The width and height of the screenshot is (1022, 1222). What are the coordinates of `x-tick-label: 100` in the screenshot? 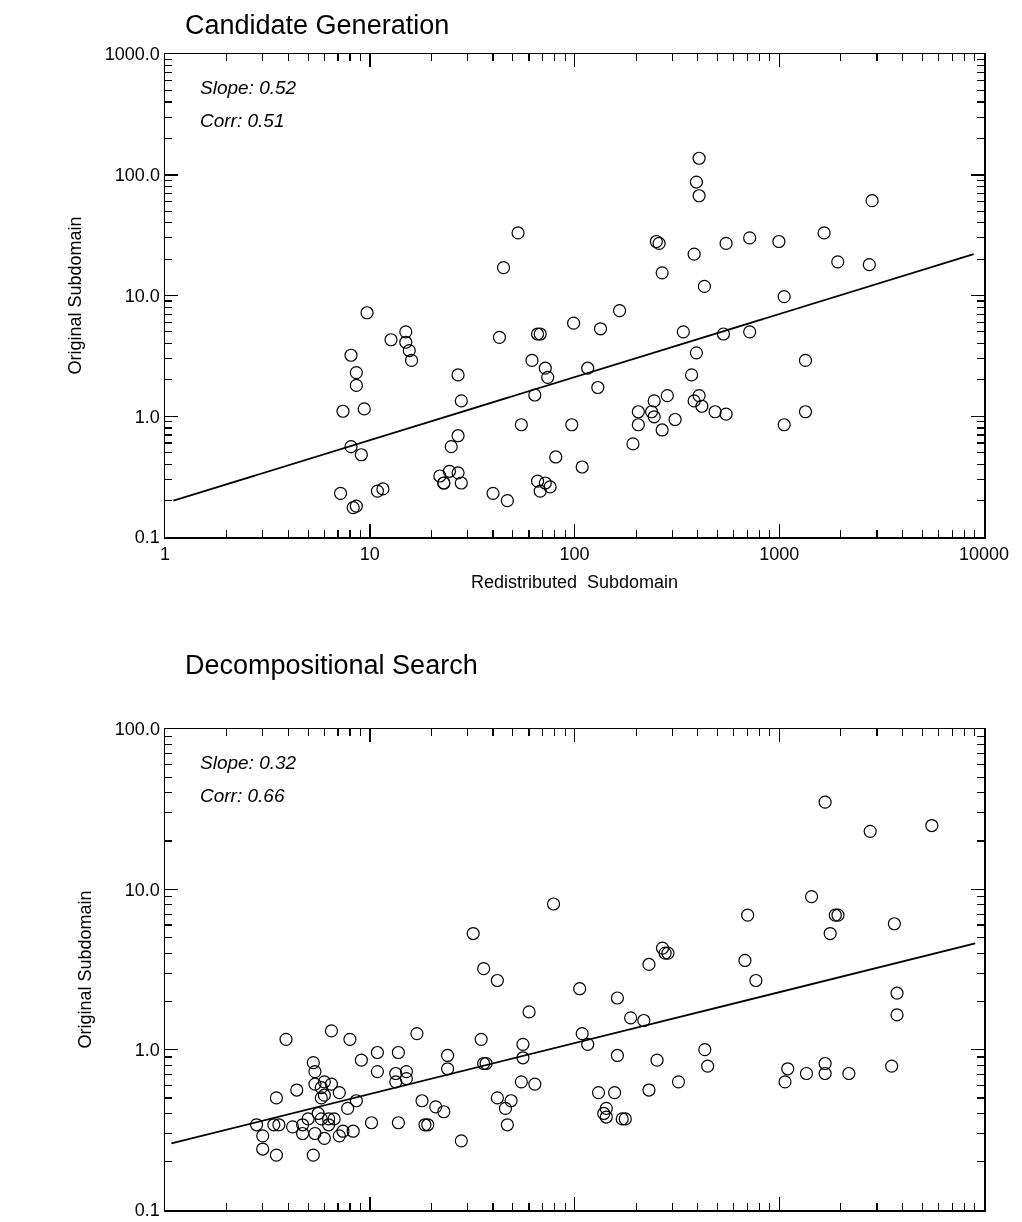 It's located at (574, 554).